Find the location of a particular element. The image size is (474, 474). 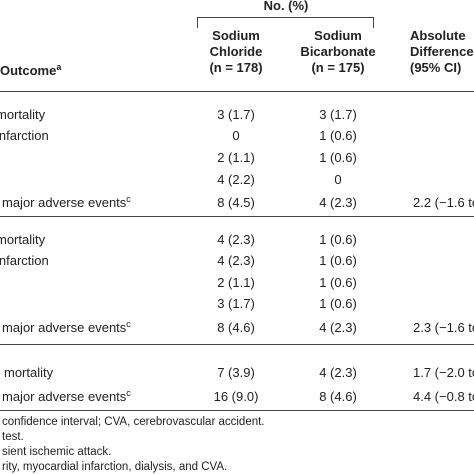

column-header: (n = 175) is located at coordinates (338, 67).